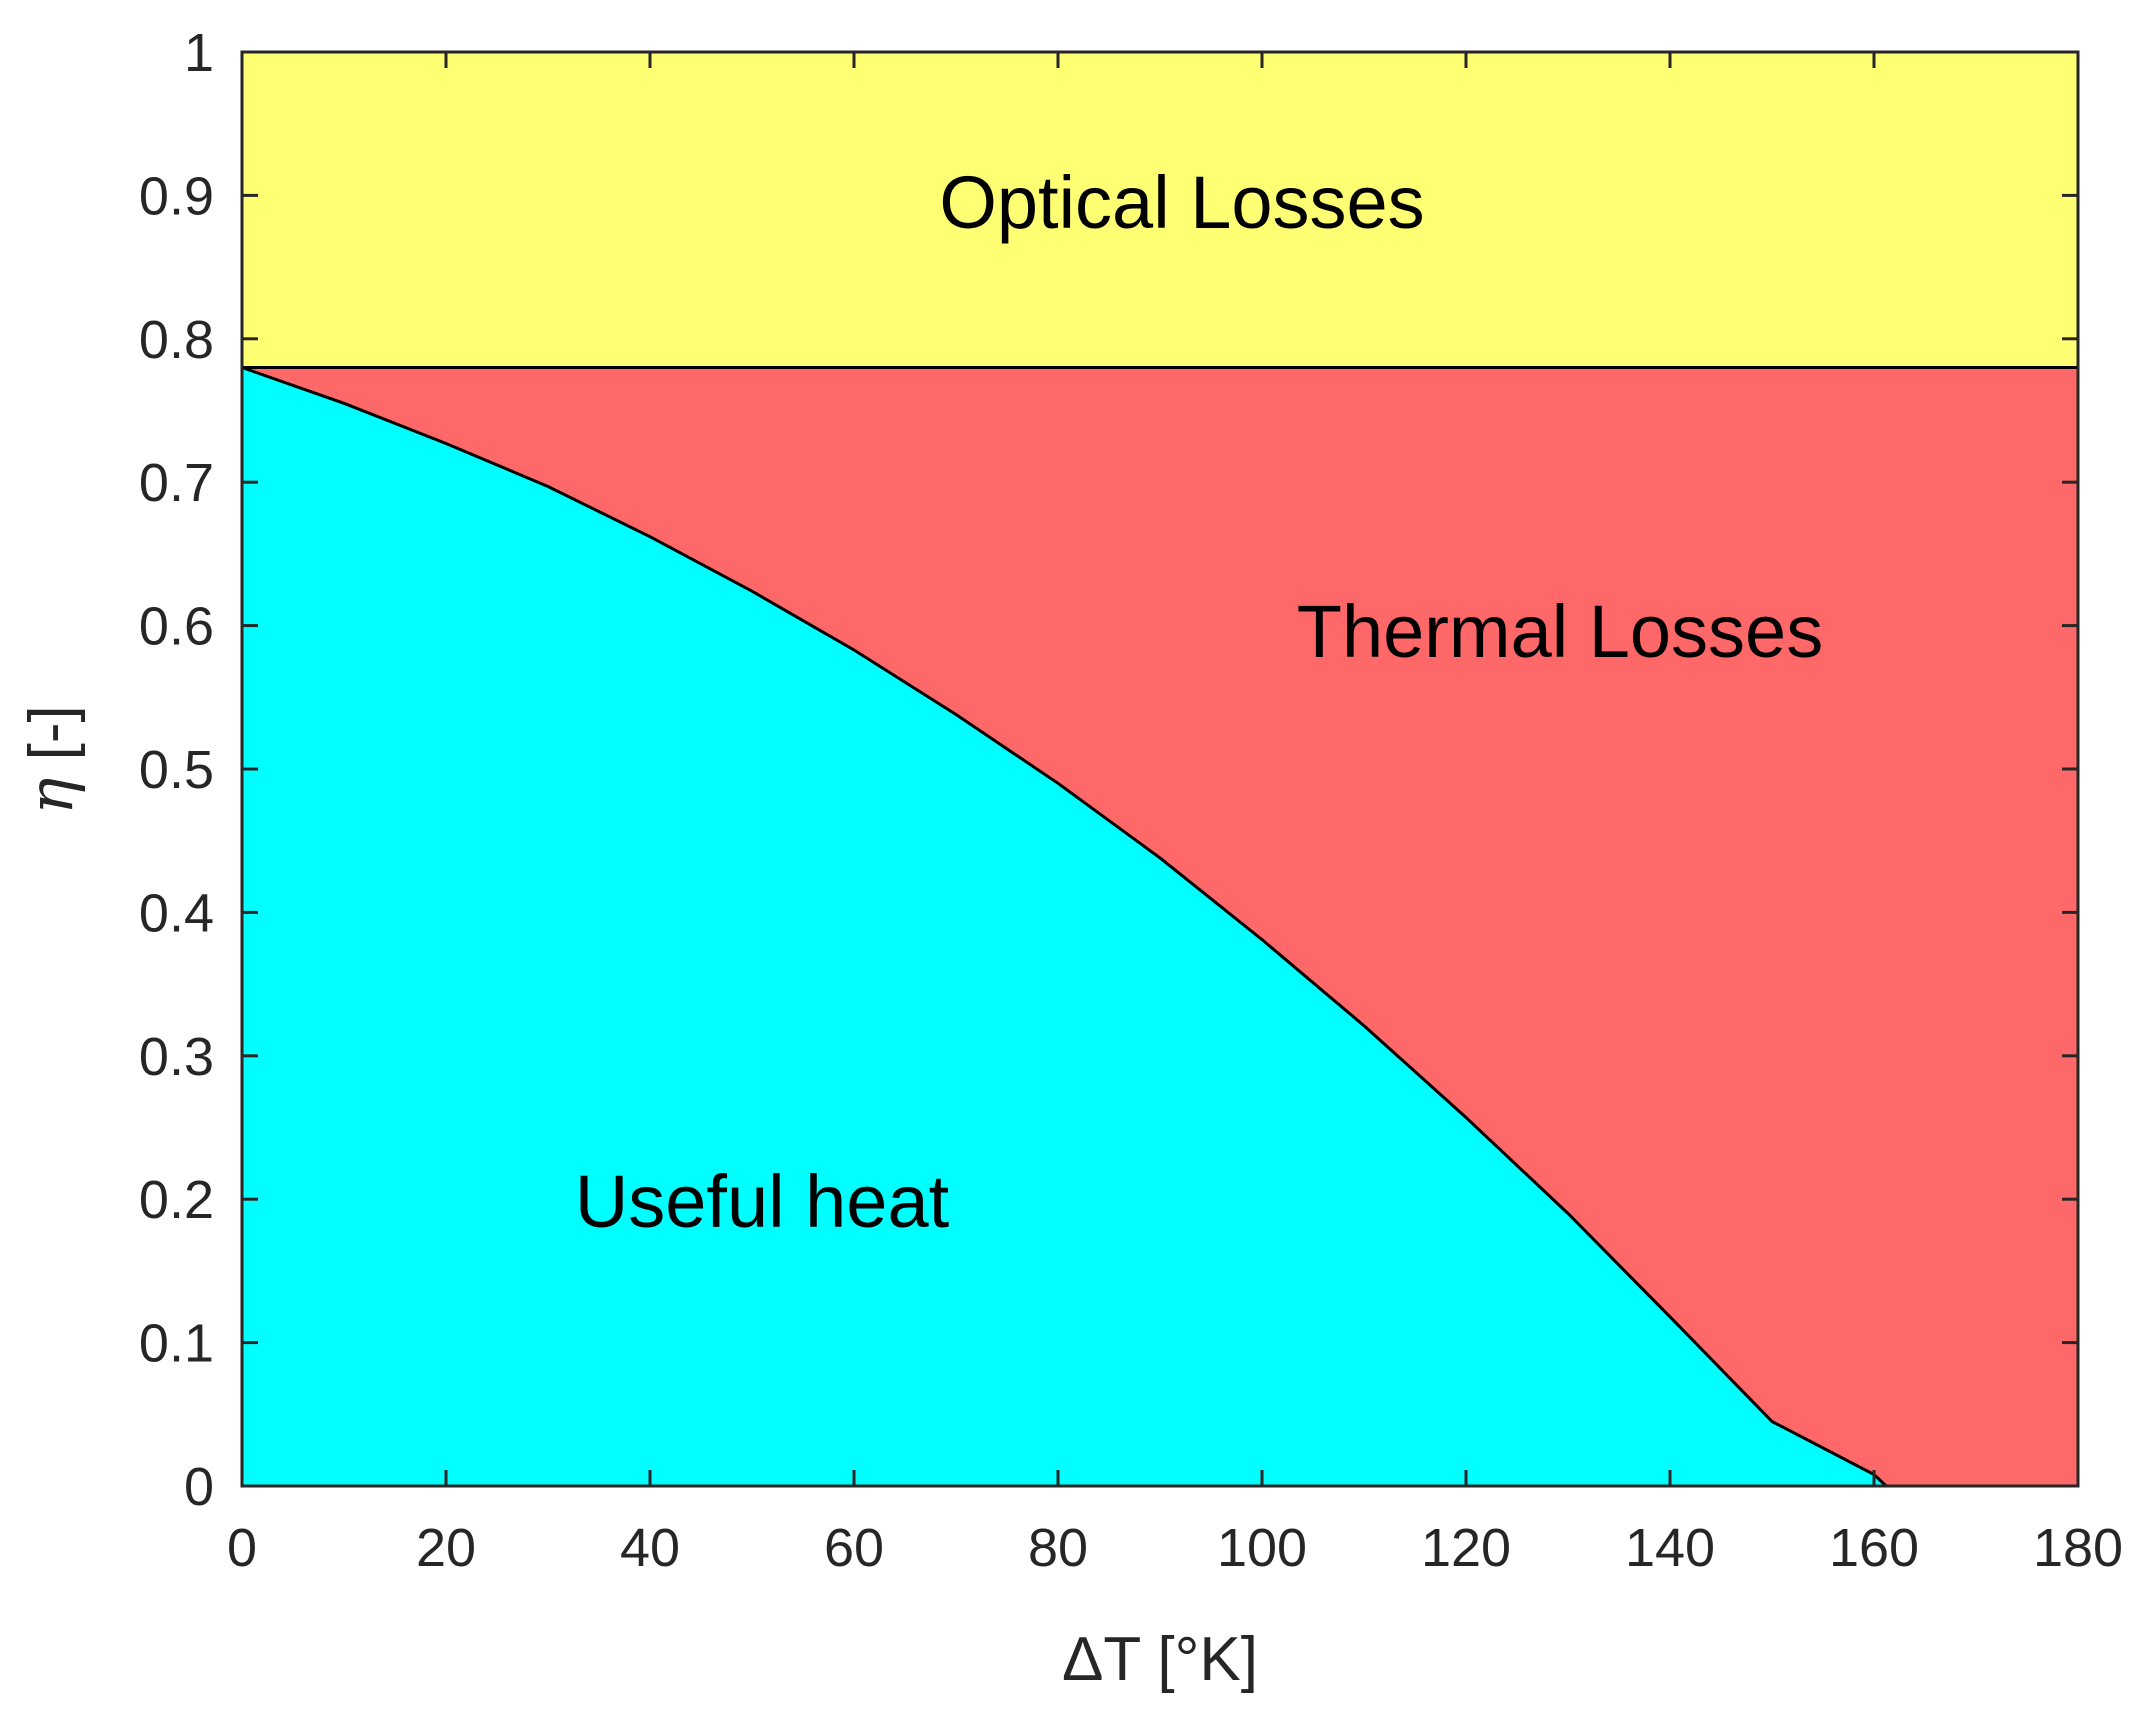 The width and height of the screenshot is (2149, 1728). I want to click on y-axis-label-symbol: η, so click(50, 796).